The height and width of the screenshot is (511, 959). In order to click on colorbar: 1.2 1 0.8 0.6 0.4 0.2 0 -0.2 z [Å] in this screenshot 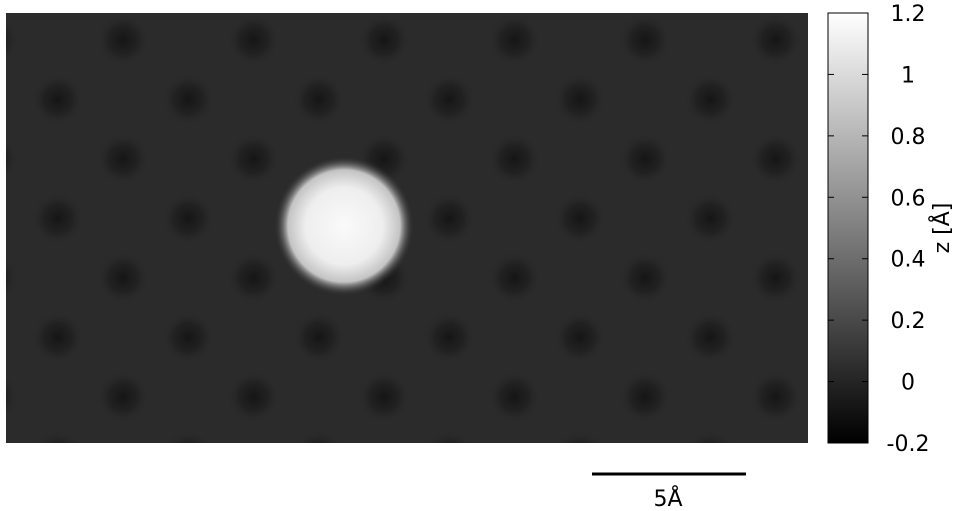, I will do `click(891, 229)`.